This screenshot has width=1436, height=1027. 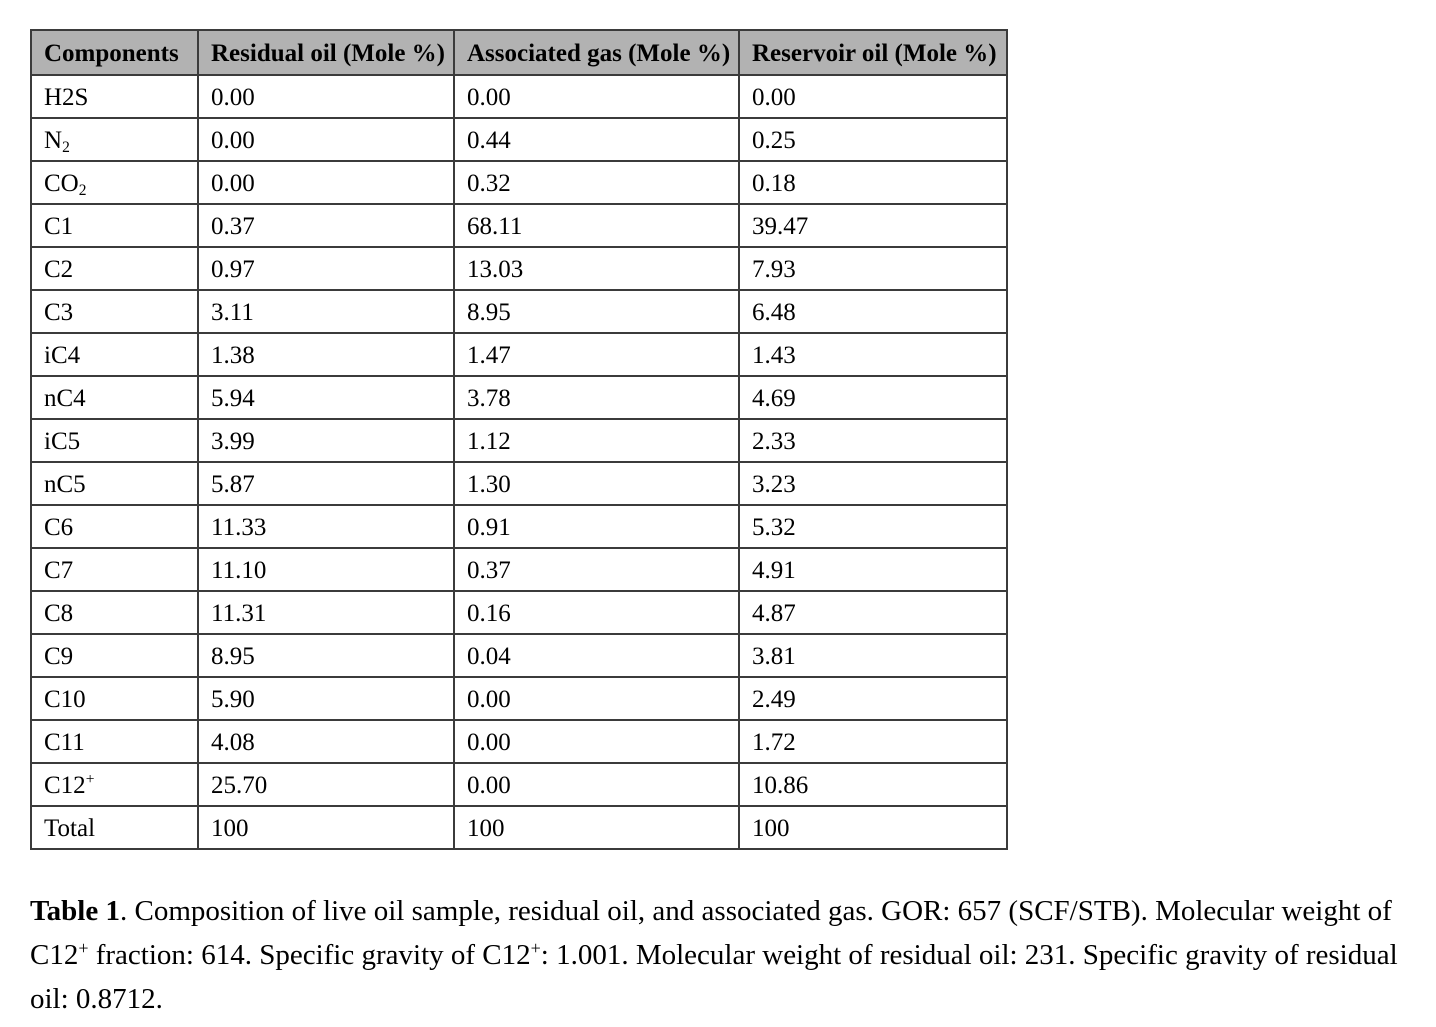 I want to click on component-cell: nC4, so click(x=114, y=397).